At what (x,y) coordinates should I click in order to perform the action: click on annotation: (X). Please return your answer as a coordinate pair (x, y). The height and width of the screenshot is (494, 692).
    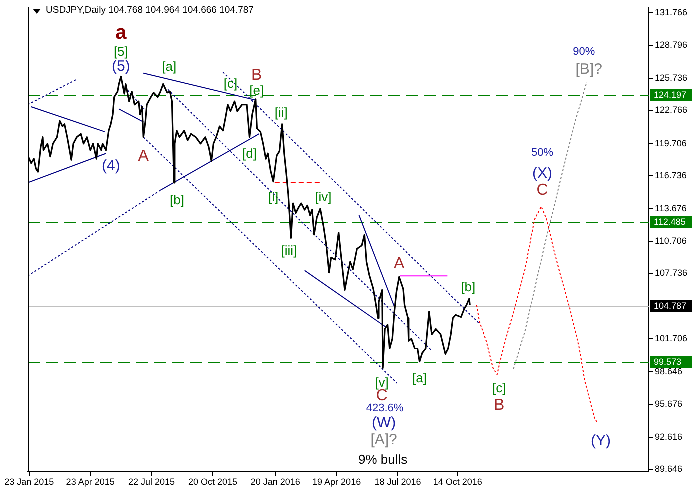
    Looking at the image, I should click on (542, 173).